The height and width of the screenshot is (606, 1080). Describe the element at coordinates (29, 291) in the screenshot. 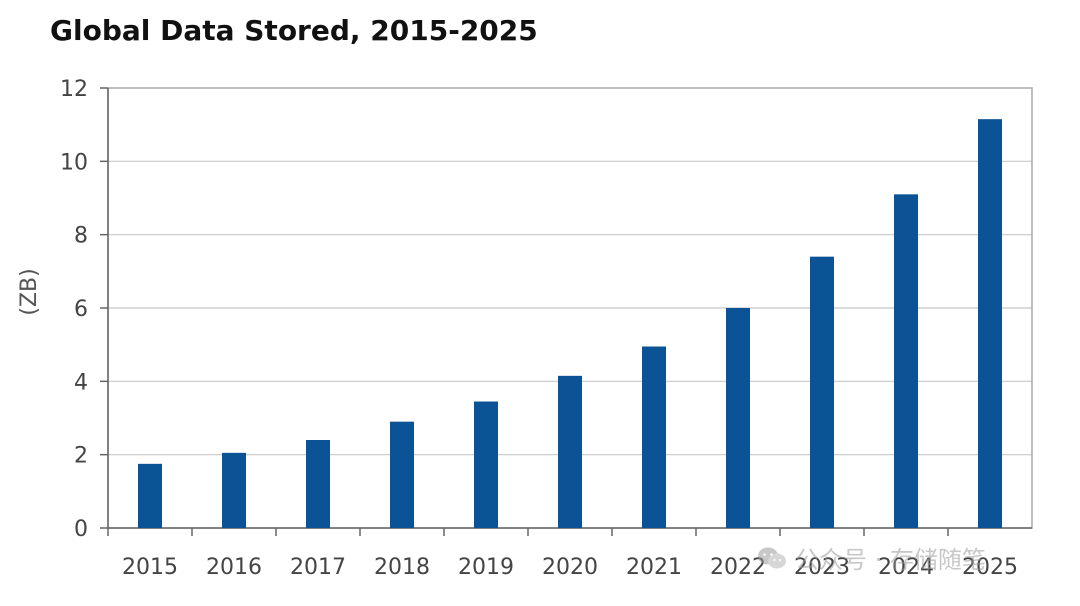

I see `y-axis-label: (ZB)` at that location.